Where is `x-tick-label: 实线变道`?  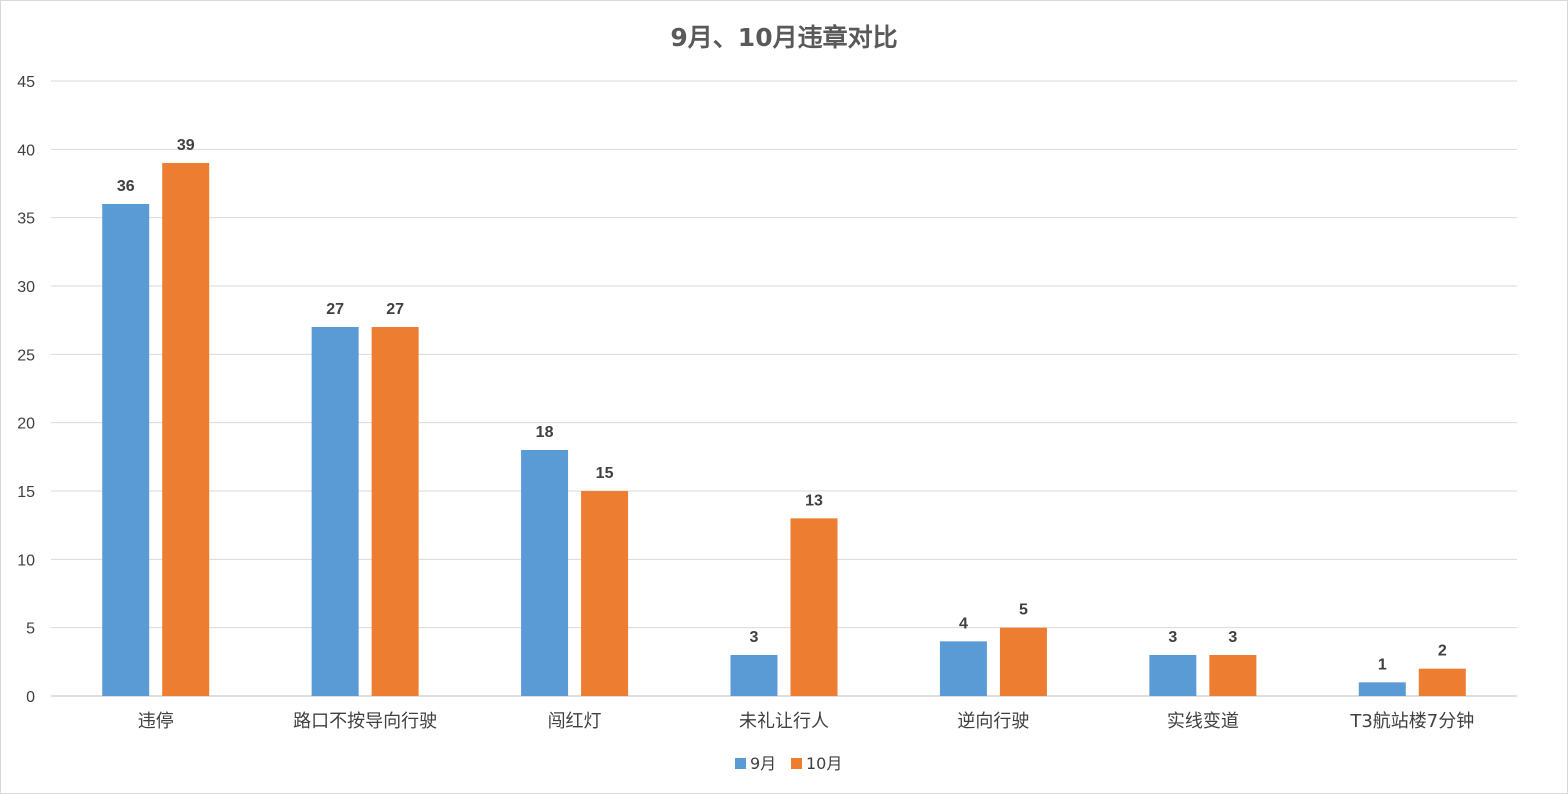 x-tick-label: 实线变道 is located at coordinates (1203, 721).